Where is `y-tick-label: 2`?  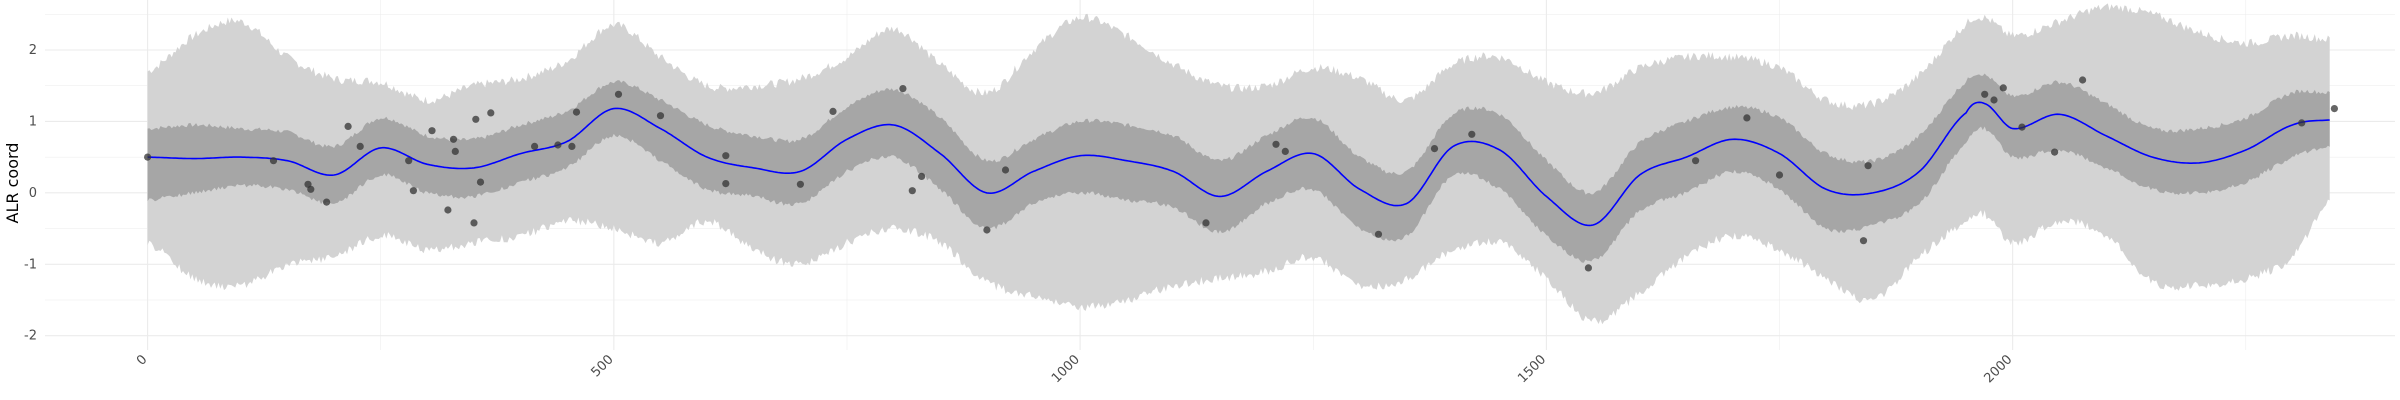 y-tick-label: 2 is located at coordinates (33, 50).